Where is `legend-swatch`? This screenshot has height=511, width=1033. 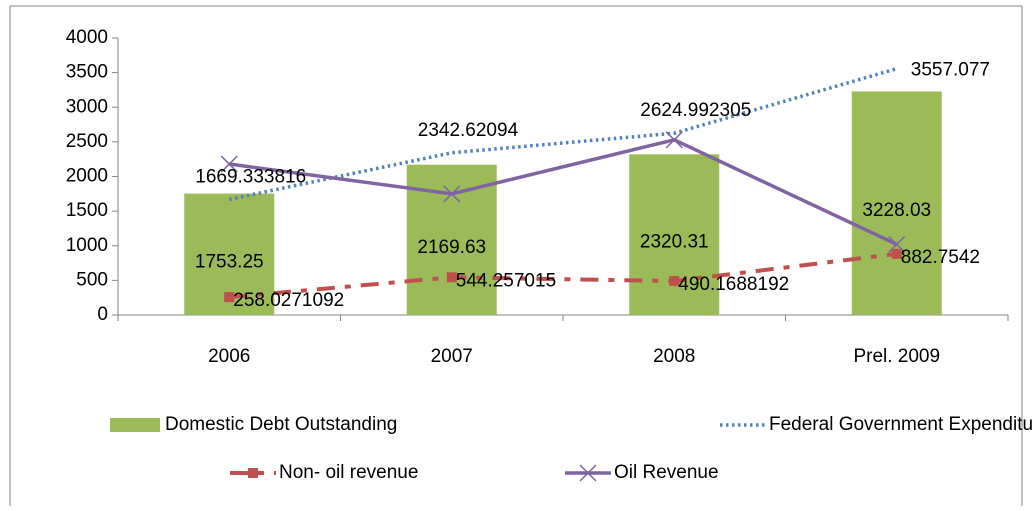
legend-swatch is located at coordinates (135, 425).